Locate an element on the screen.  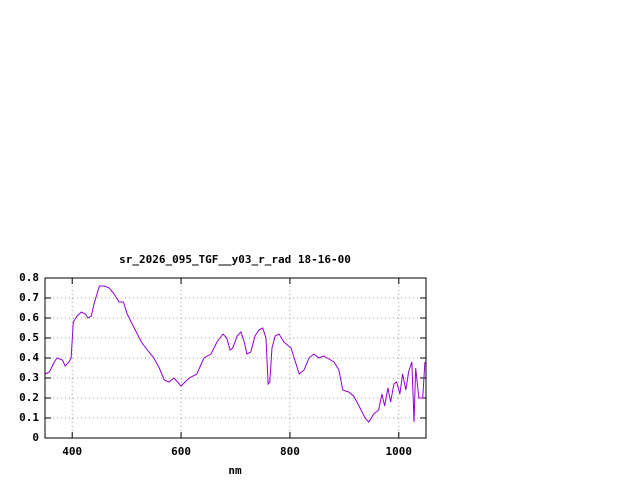
y-tick-label: 0.7 is located at coordinates (29, 297).